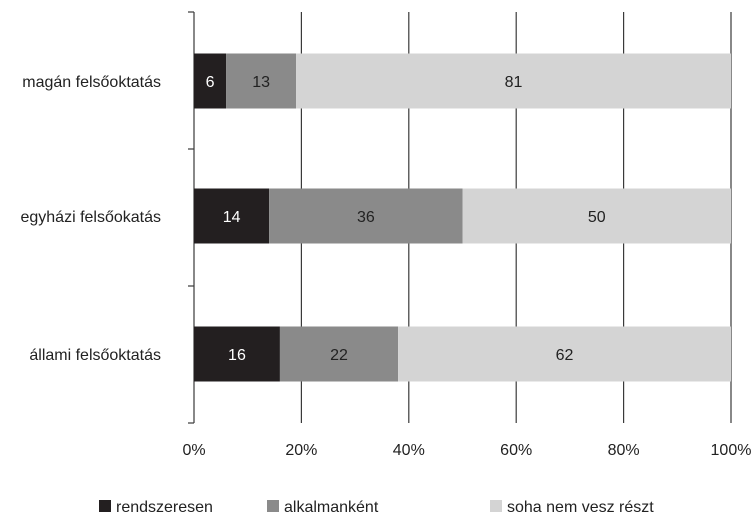 The width and height of the screenshot is (752, 526). Describe the element at coordinates (301, 450) in the screenshot. I see `x-tick-label: 20%` at that location.